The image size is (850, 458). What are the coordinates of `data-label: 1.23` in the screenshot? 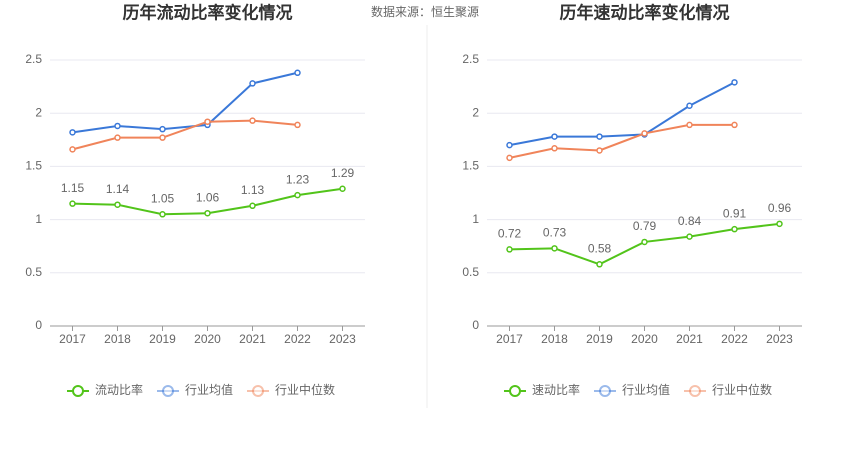 It's located at (298, 179).